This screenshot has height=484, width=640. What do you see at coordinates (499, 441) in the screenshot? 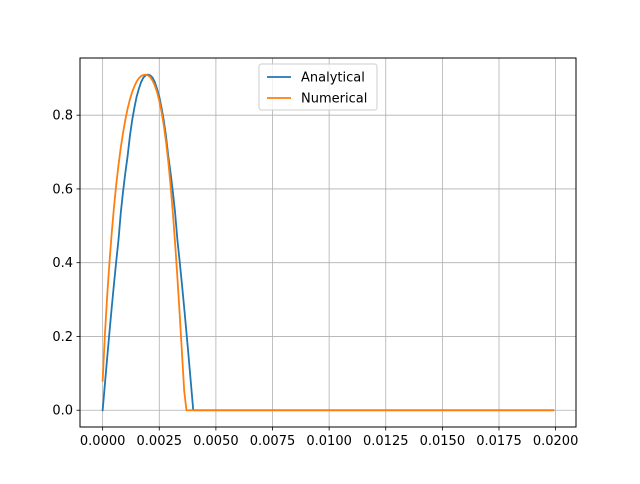
I see `x-tick-label: 0.0175` at bounding box center [499, 441].